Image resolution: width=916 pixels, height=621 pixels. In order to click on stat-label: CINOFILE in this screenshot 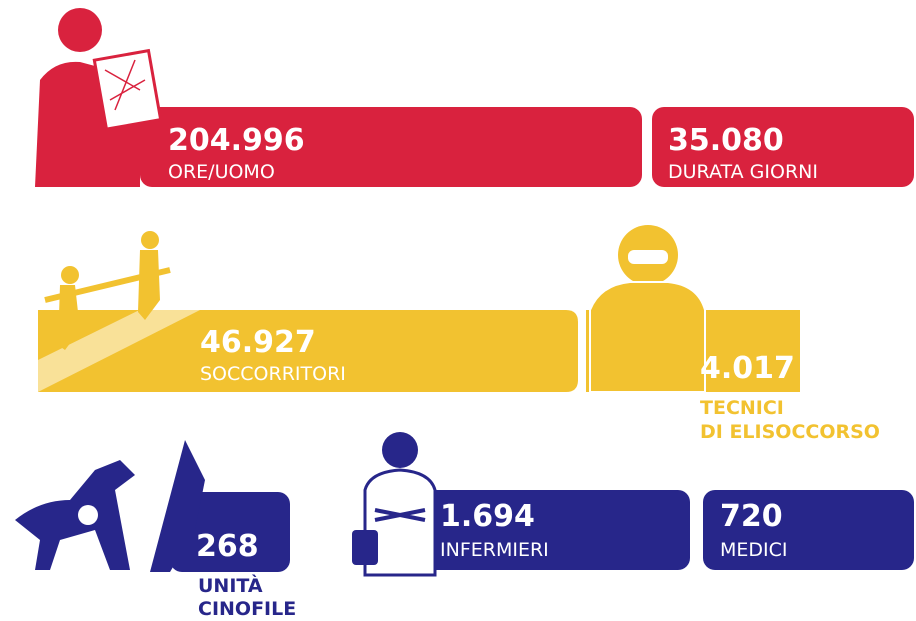, I will do `click(247, 609)`.